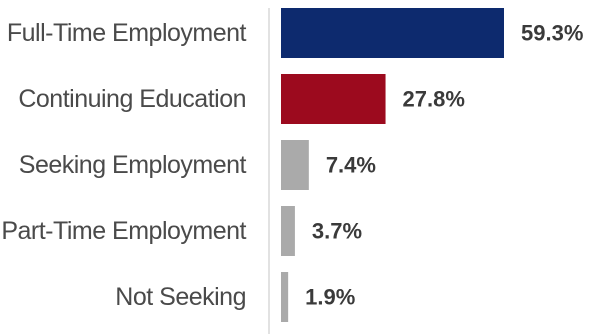  Describe the element at coordinates (133, 165) in the screenshot. I see `category-label-seeking-employment: Seeking Employment` at that location.